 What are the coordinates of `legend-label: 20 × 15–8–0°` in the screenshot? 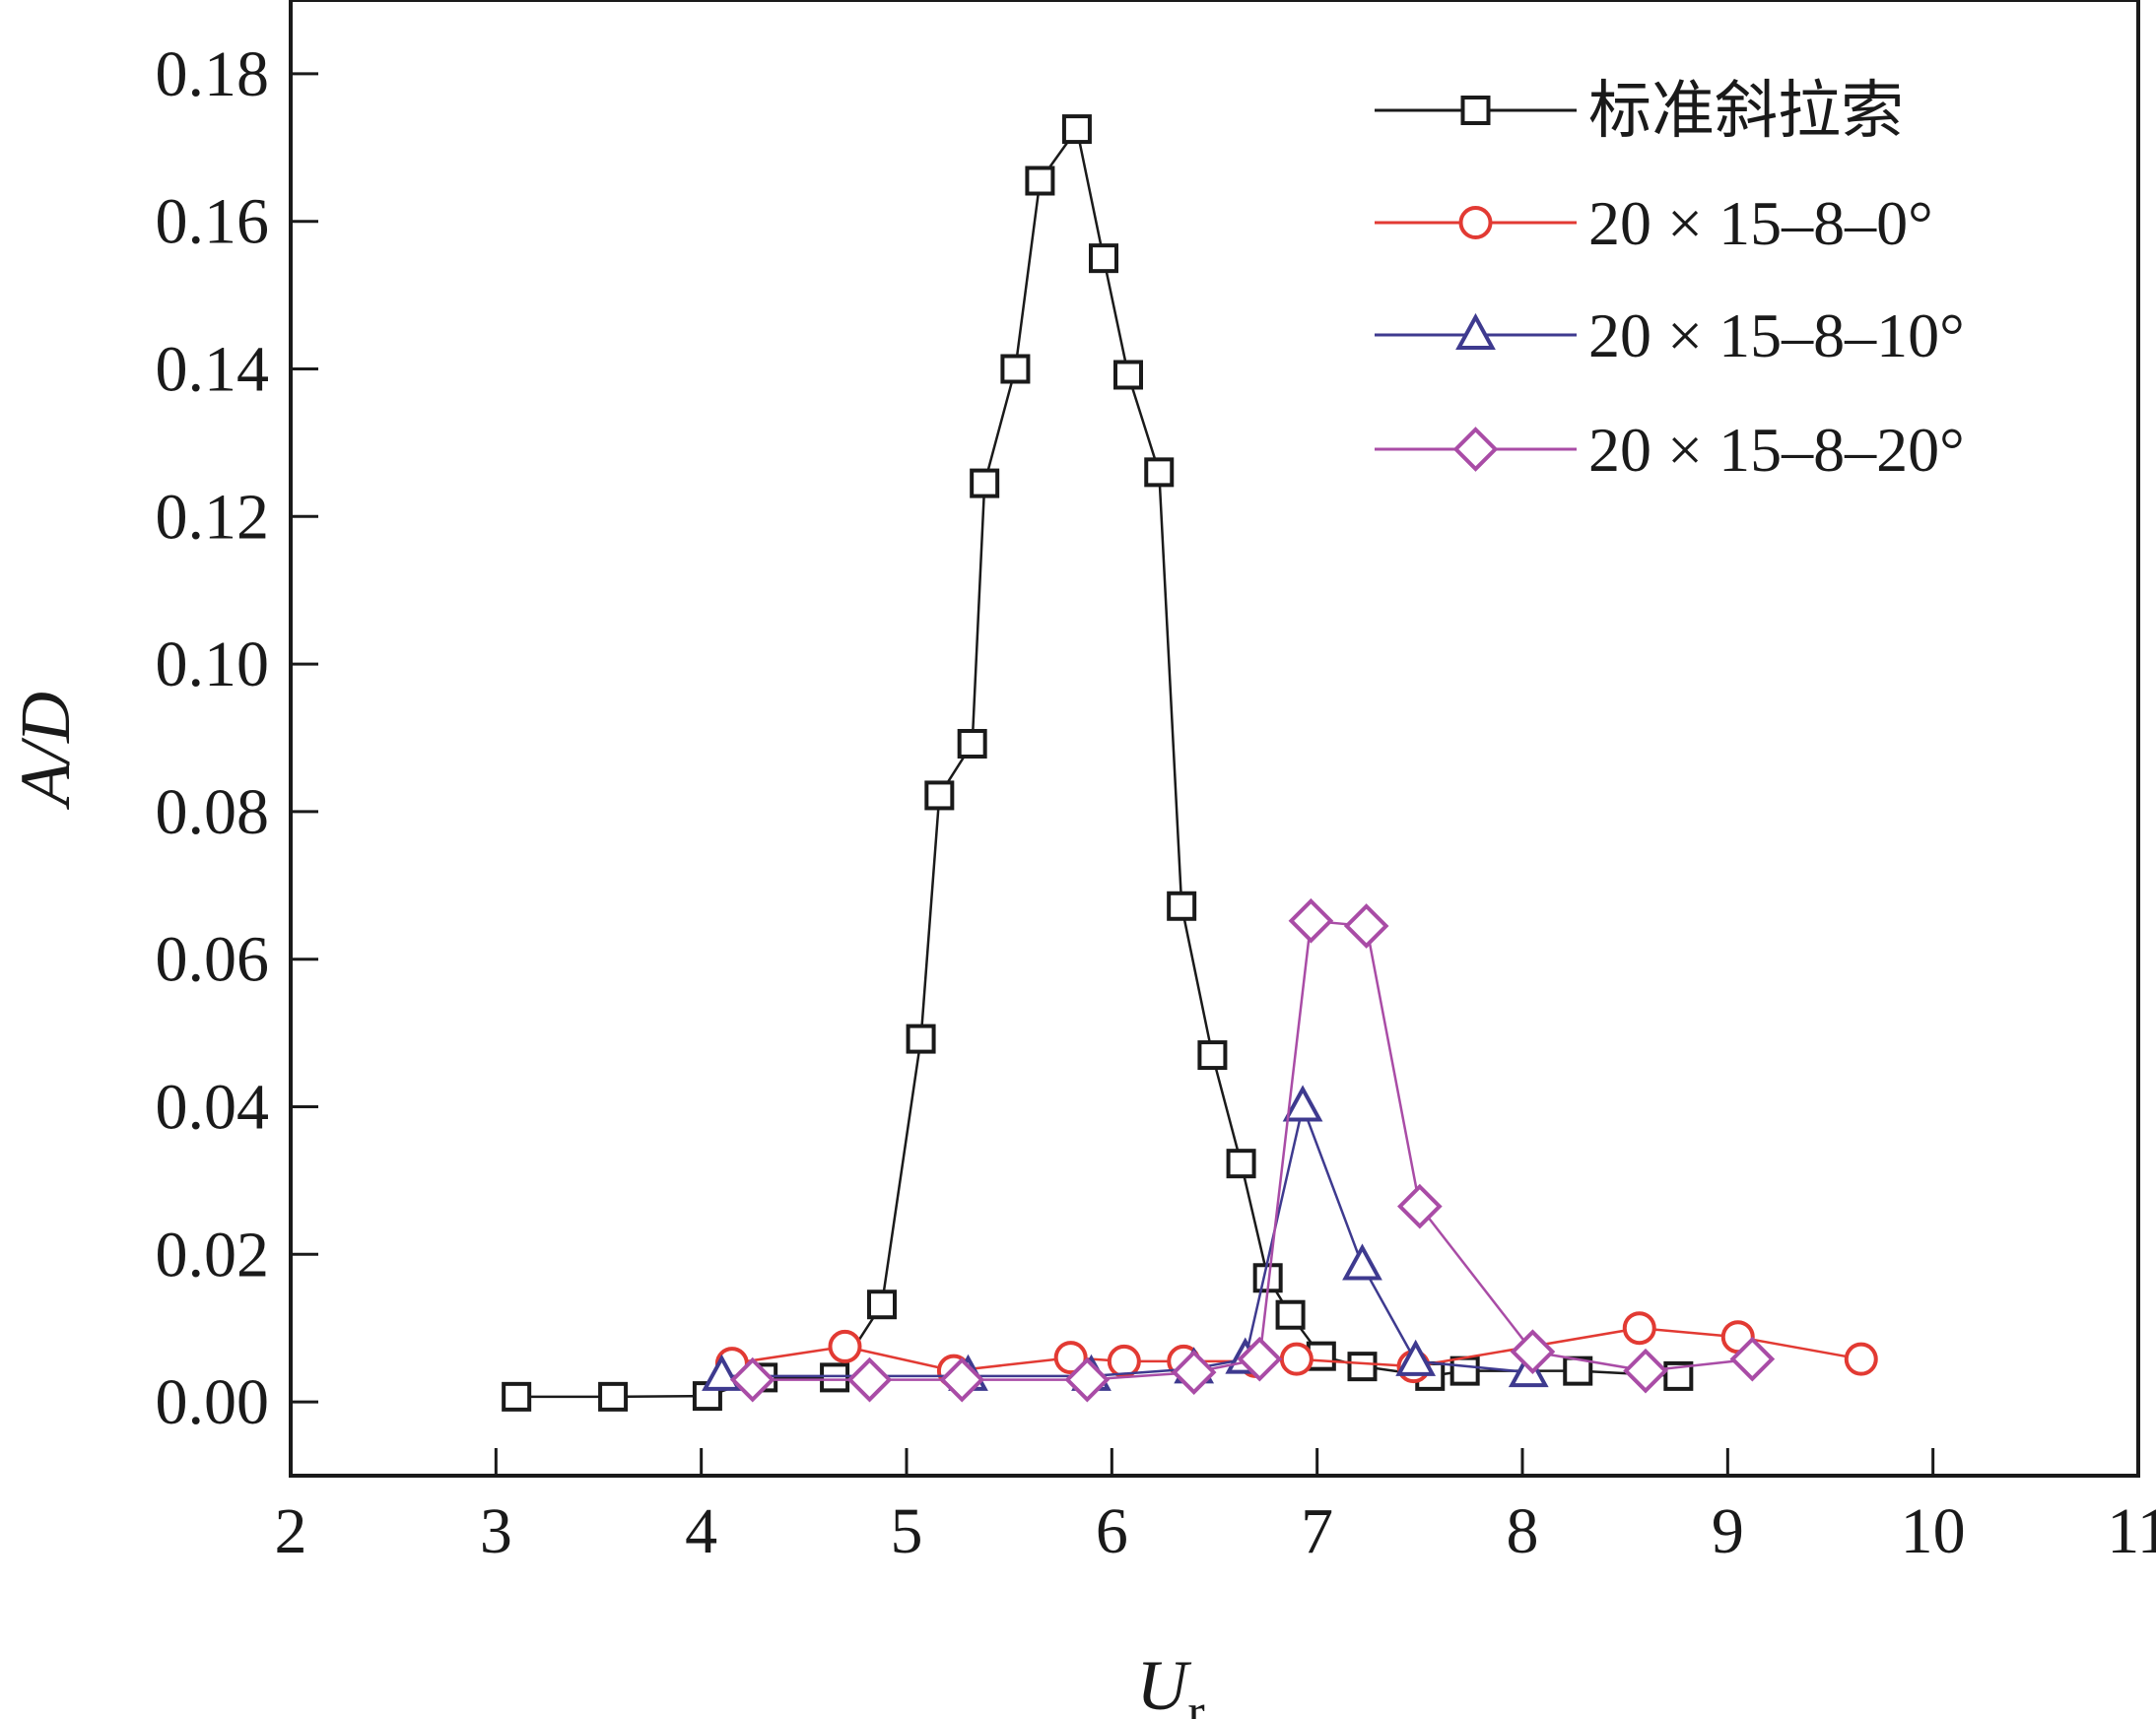 It's located at (1760, 223).